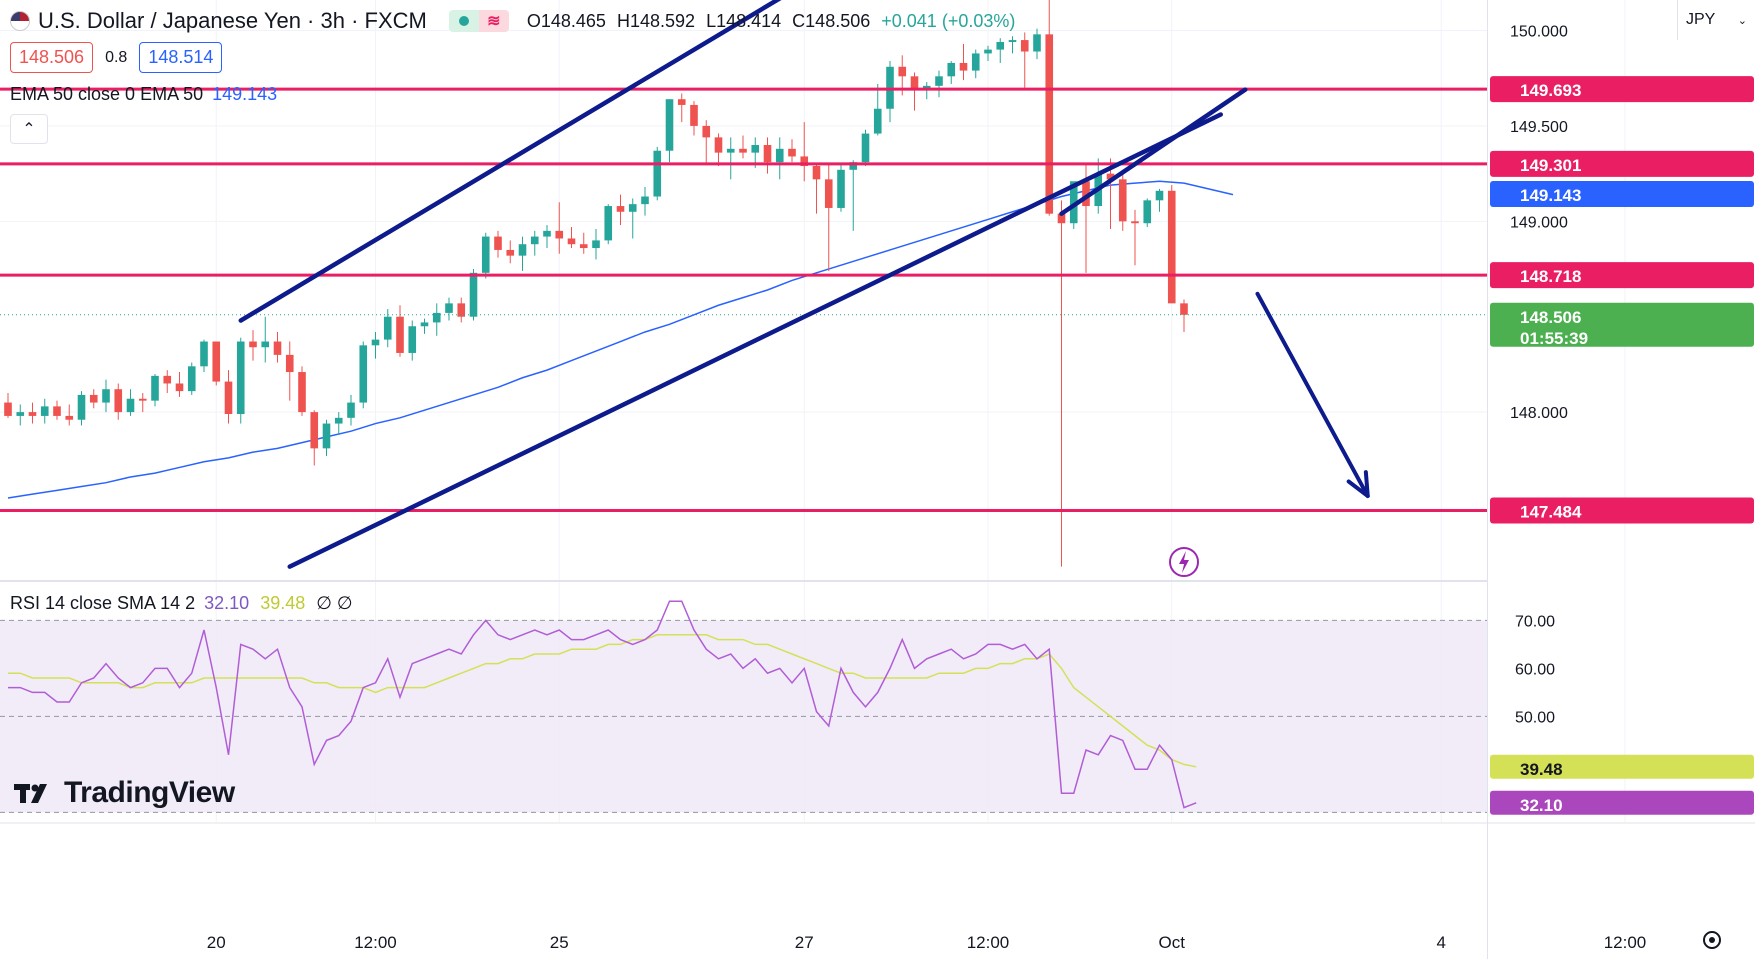 This screenshot has height=959, width=1755. What do you see at coordinates (245, 94) in the screenshot?
I see `ema-value: 149.143` at bounding box center [245, 94].